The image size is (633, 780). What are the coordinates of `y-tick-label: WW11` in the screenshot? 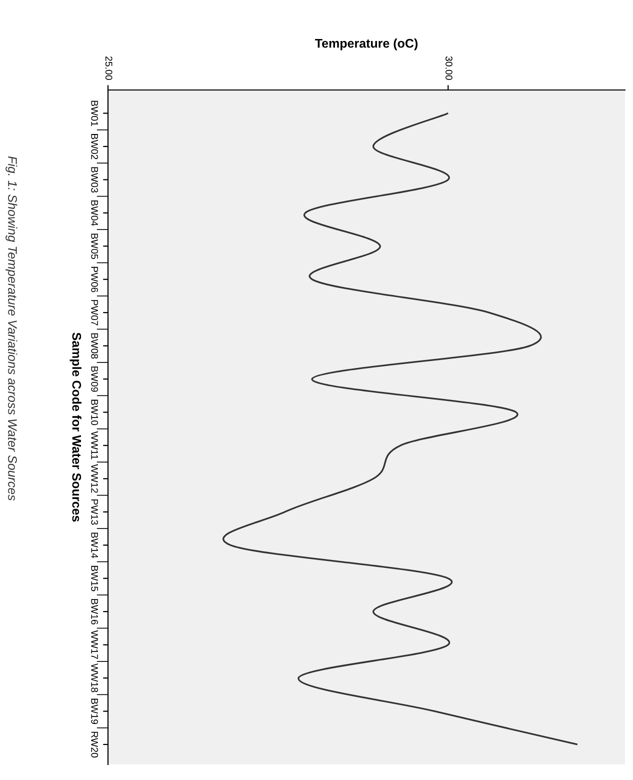 It's located at (94, 445).